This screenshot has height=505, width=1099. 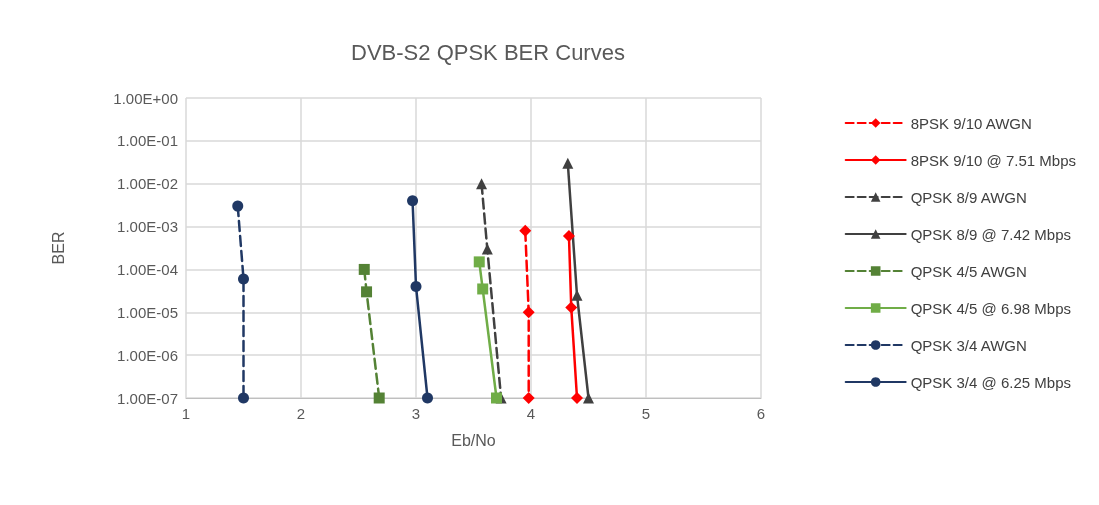 What do you see at coordinates (531, 413) in the screenshot?
I see `x-tick-label: 4` at bounding box center [531, 413].